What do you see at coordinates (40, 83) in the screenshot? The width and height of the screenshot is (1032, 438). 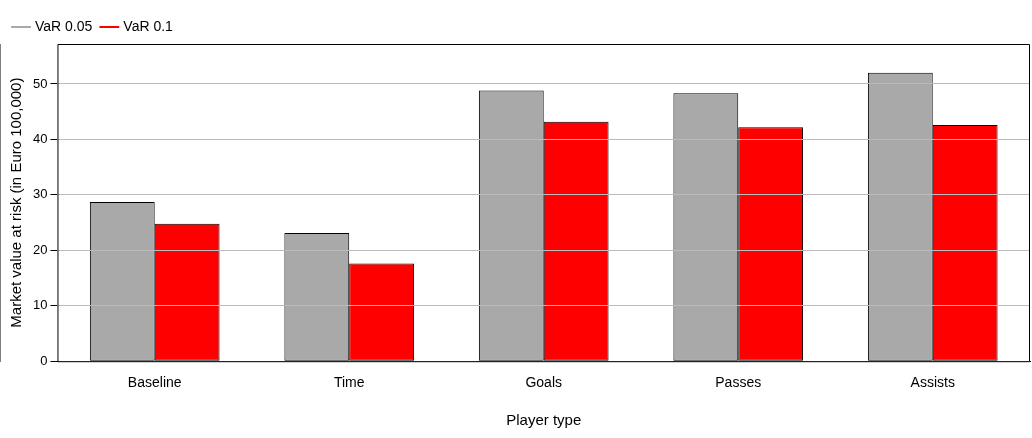 I see `y-tick-label: 50` at bounding box center [40, 83].